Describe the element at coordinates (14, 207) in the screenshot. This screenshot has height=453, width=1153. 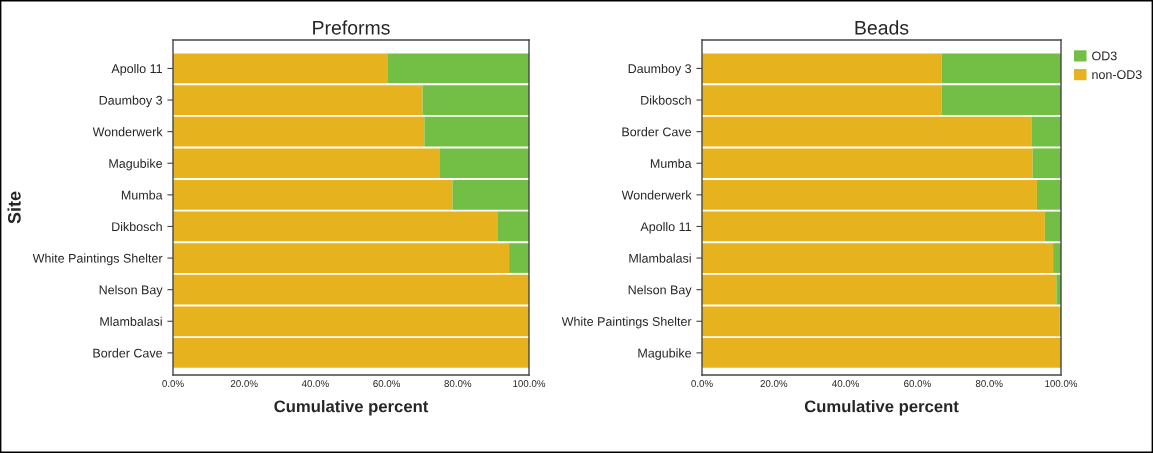
I see `y-axis-title: Site` at that location.